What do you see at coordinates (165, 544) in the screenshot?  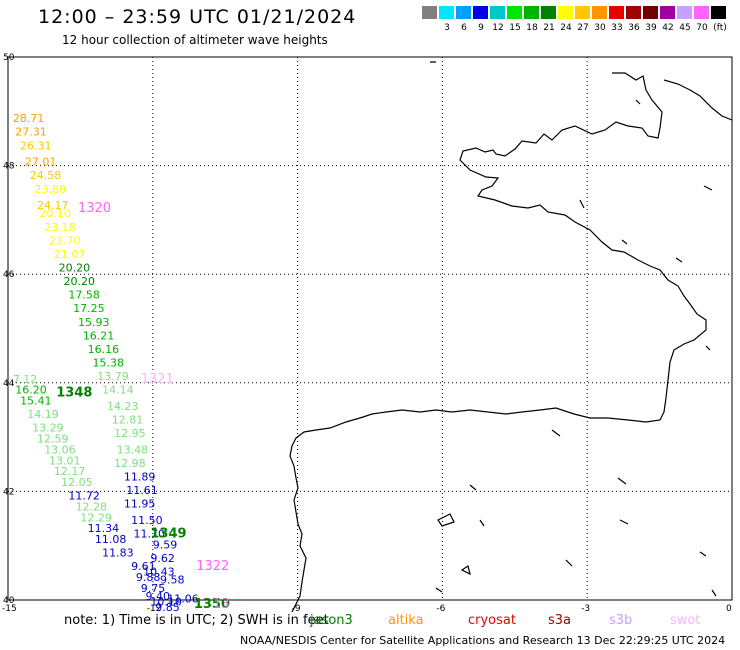 I see `wave-height-label: 9.59` at bounding box center [165, 544].